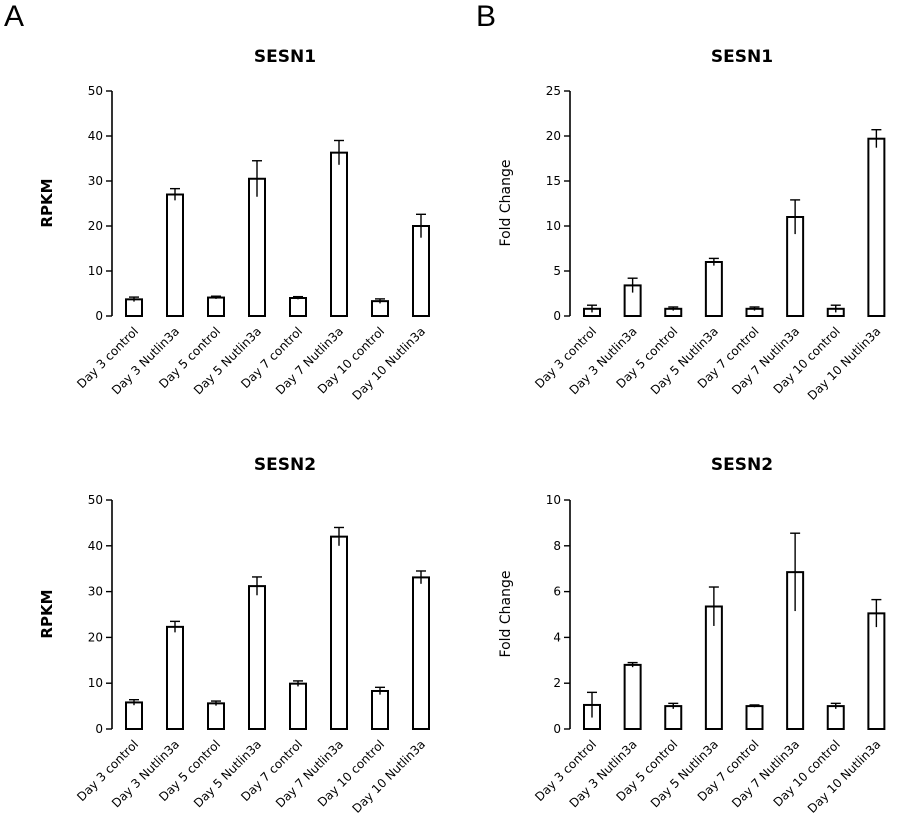  I want to click on panel-label-a: A, so click(14, 16).